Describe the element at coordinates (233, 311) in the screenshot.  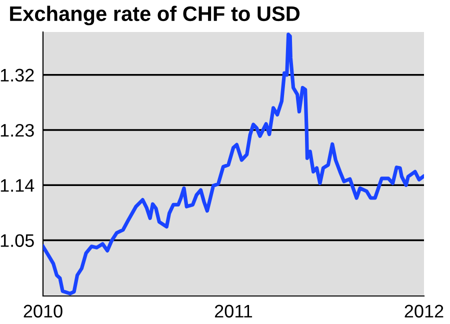
I see `x-tick-label: 2011` at that location.